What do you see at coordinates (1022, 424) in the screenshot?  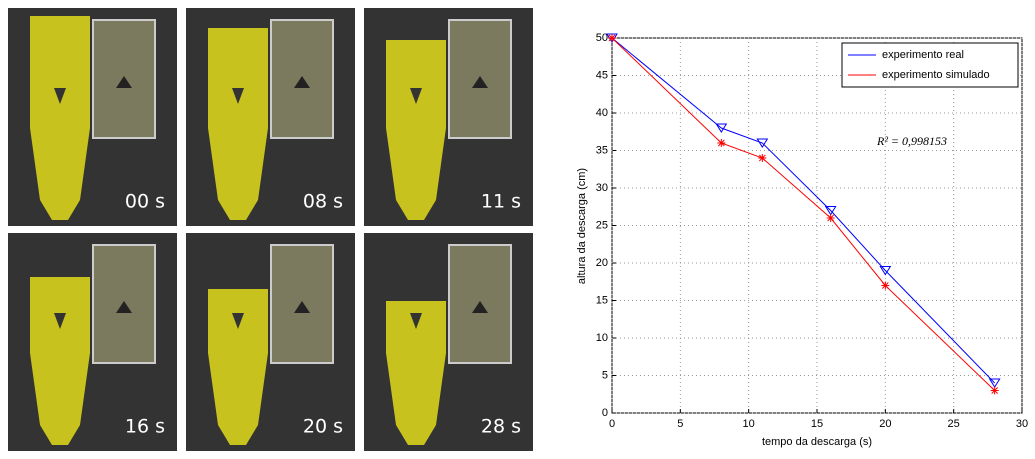 I see `x-tick-label: 30` at bounding box center [1022, 424].